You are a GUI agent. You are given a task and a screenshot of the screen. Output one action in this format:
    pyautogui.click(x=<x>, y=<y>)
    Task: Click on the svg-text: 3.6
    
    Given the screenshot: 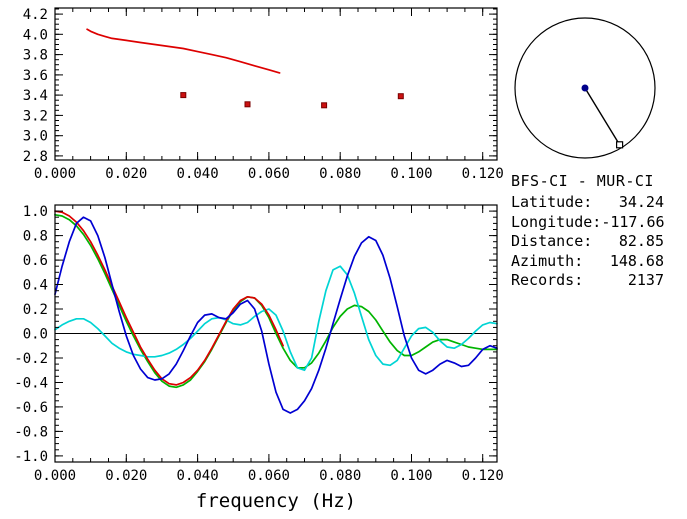 What is the action you would take?
    pyautogui.click(x=35, y=76)
    